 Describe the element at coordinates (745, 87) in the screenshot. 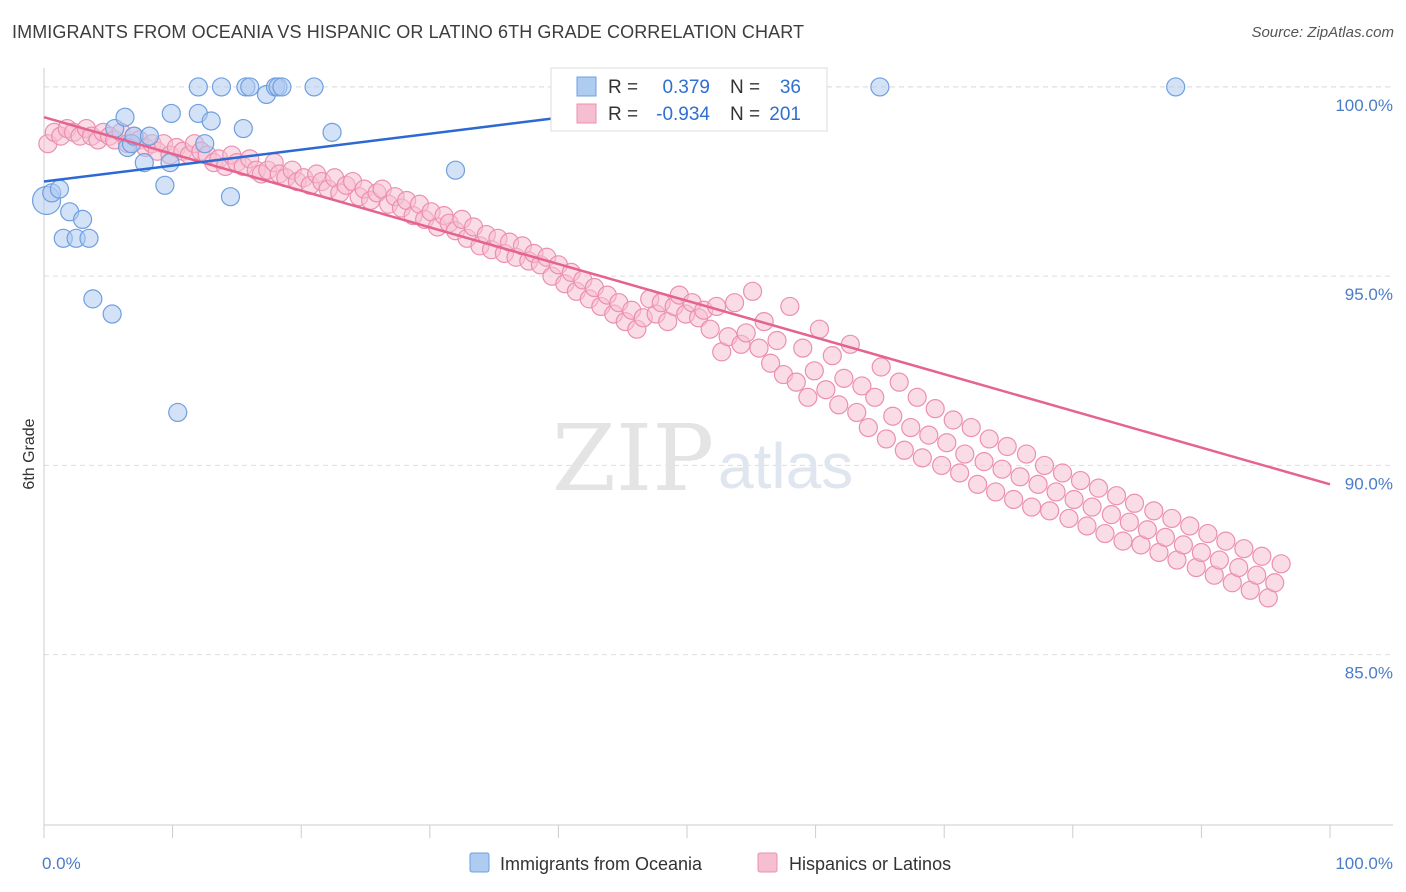

I see `legend-n-label-1: N =` at that location.